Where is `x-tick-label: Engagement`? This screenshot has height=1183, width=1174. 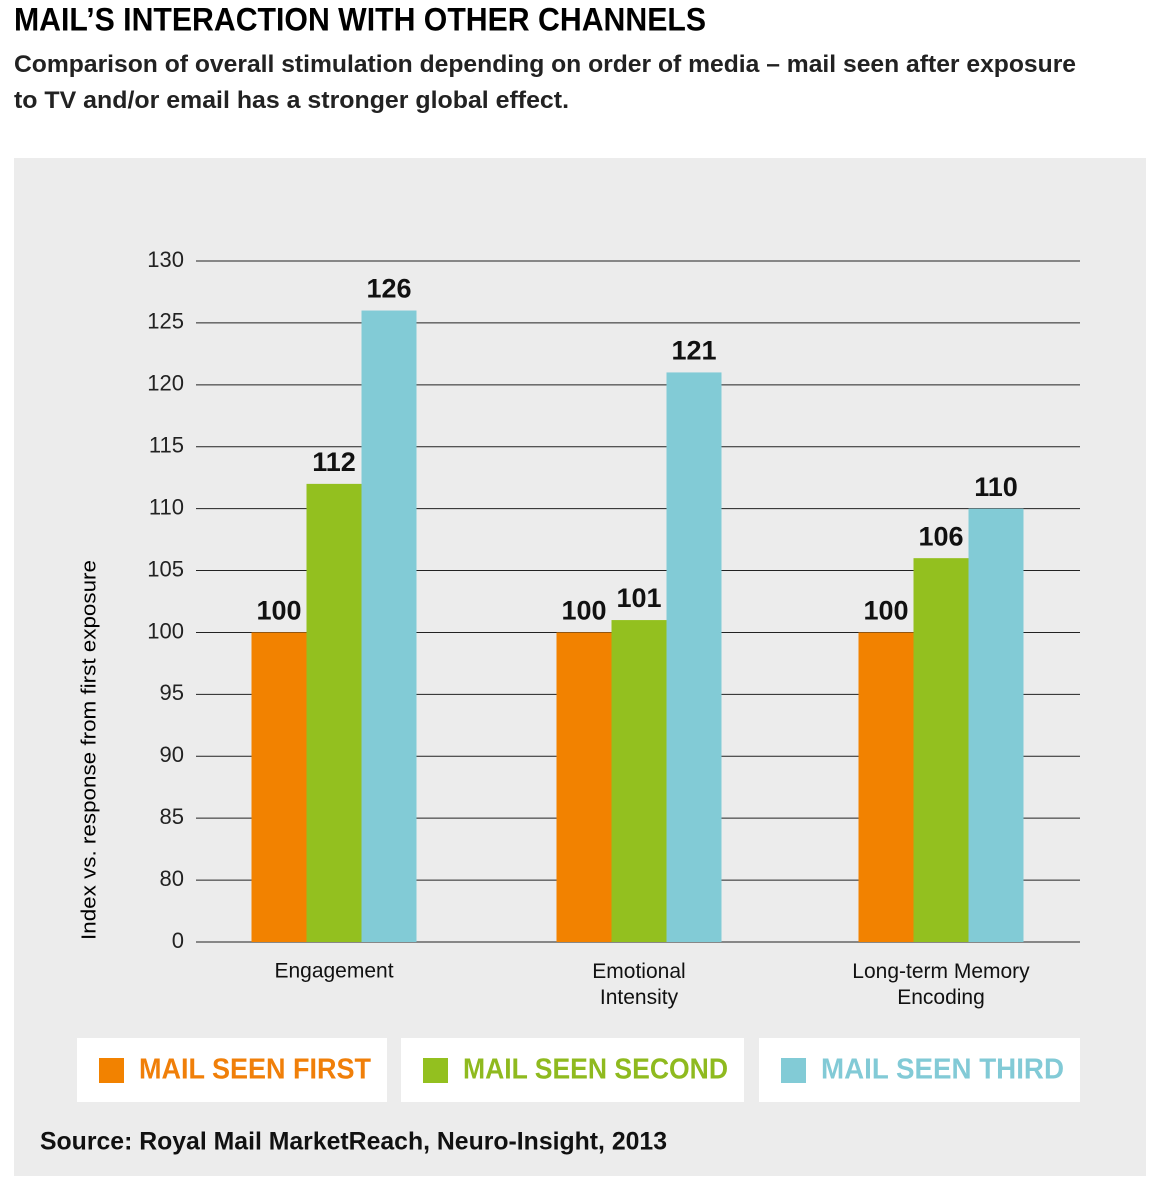 x-tick-label: Engagement is located at coordinates (333, 971).